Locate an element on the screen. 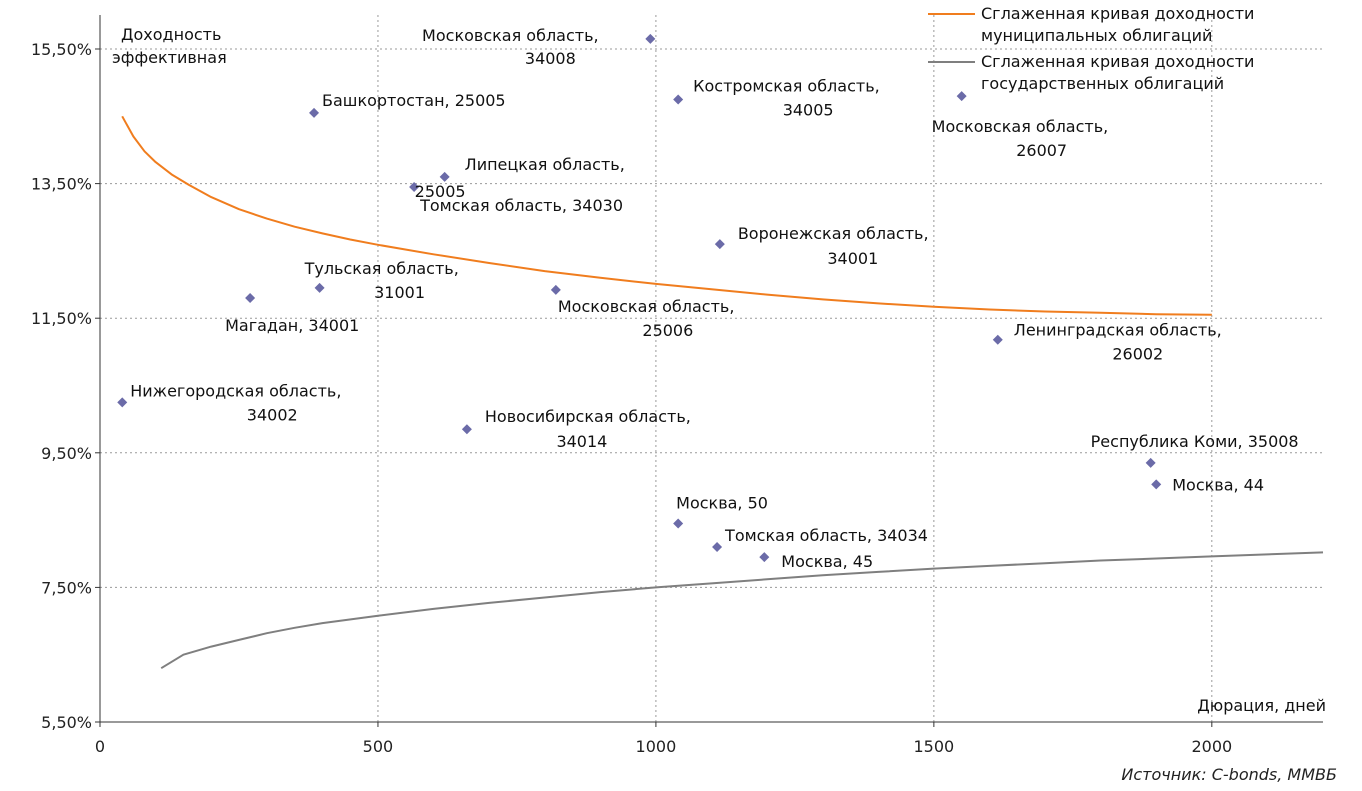 This screenshot has height=791, width=1362. data-point-label: Ленинградская область, is located at coordinates (1118, 330).